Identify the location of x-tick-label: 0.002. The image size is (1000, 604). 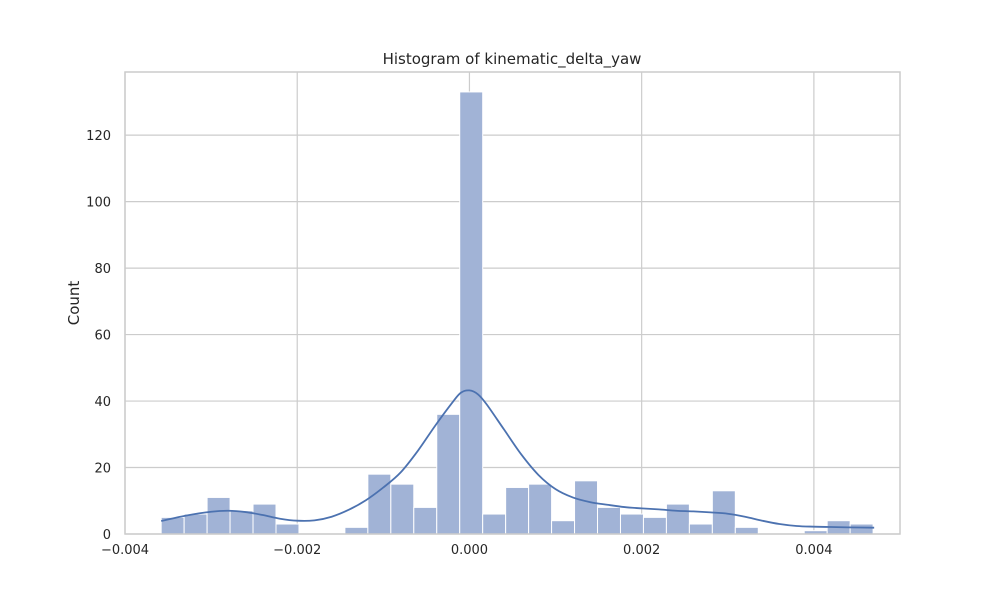
(641, 550).